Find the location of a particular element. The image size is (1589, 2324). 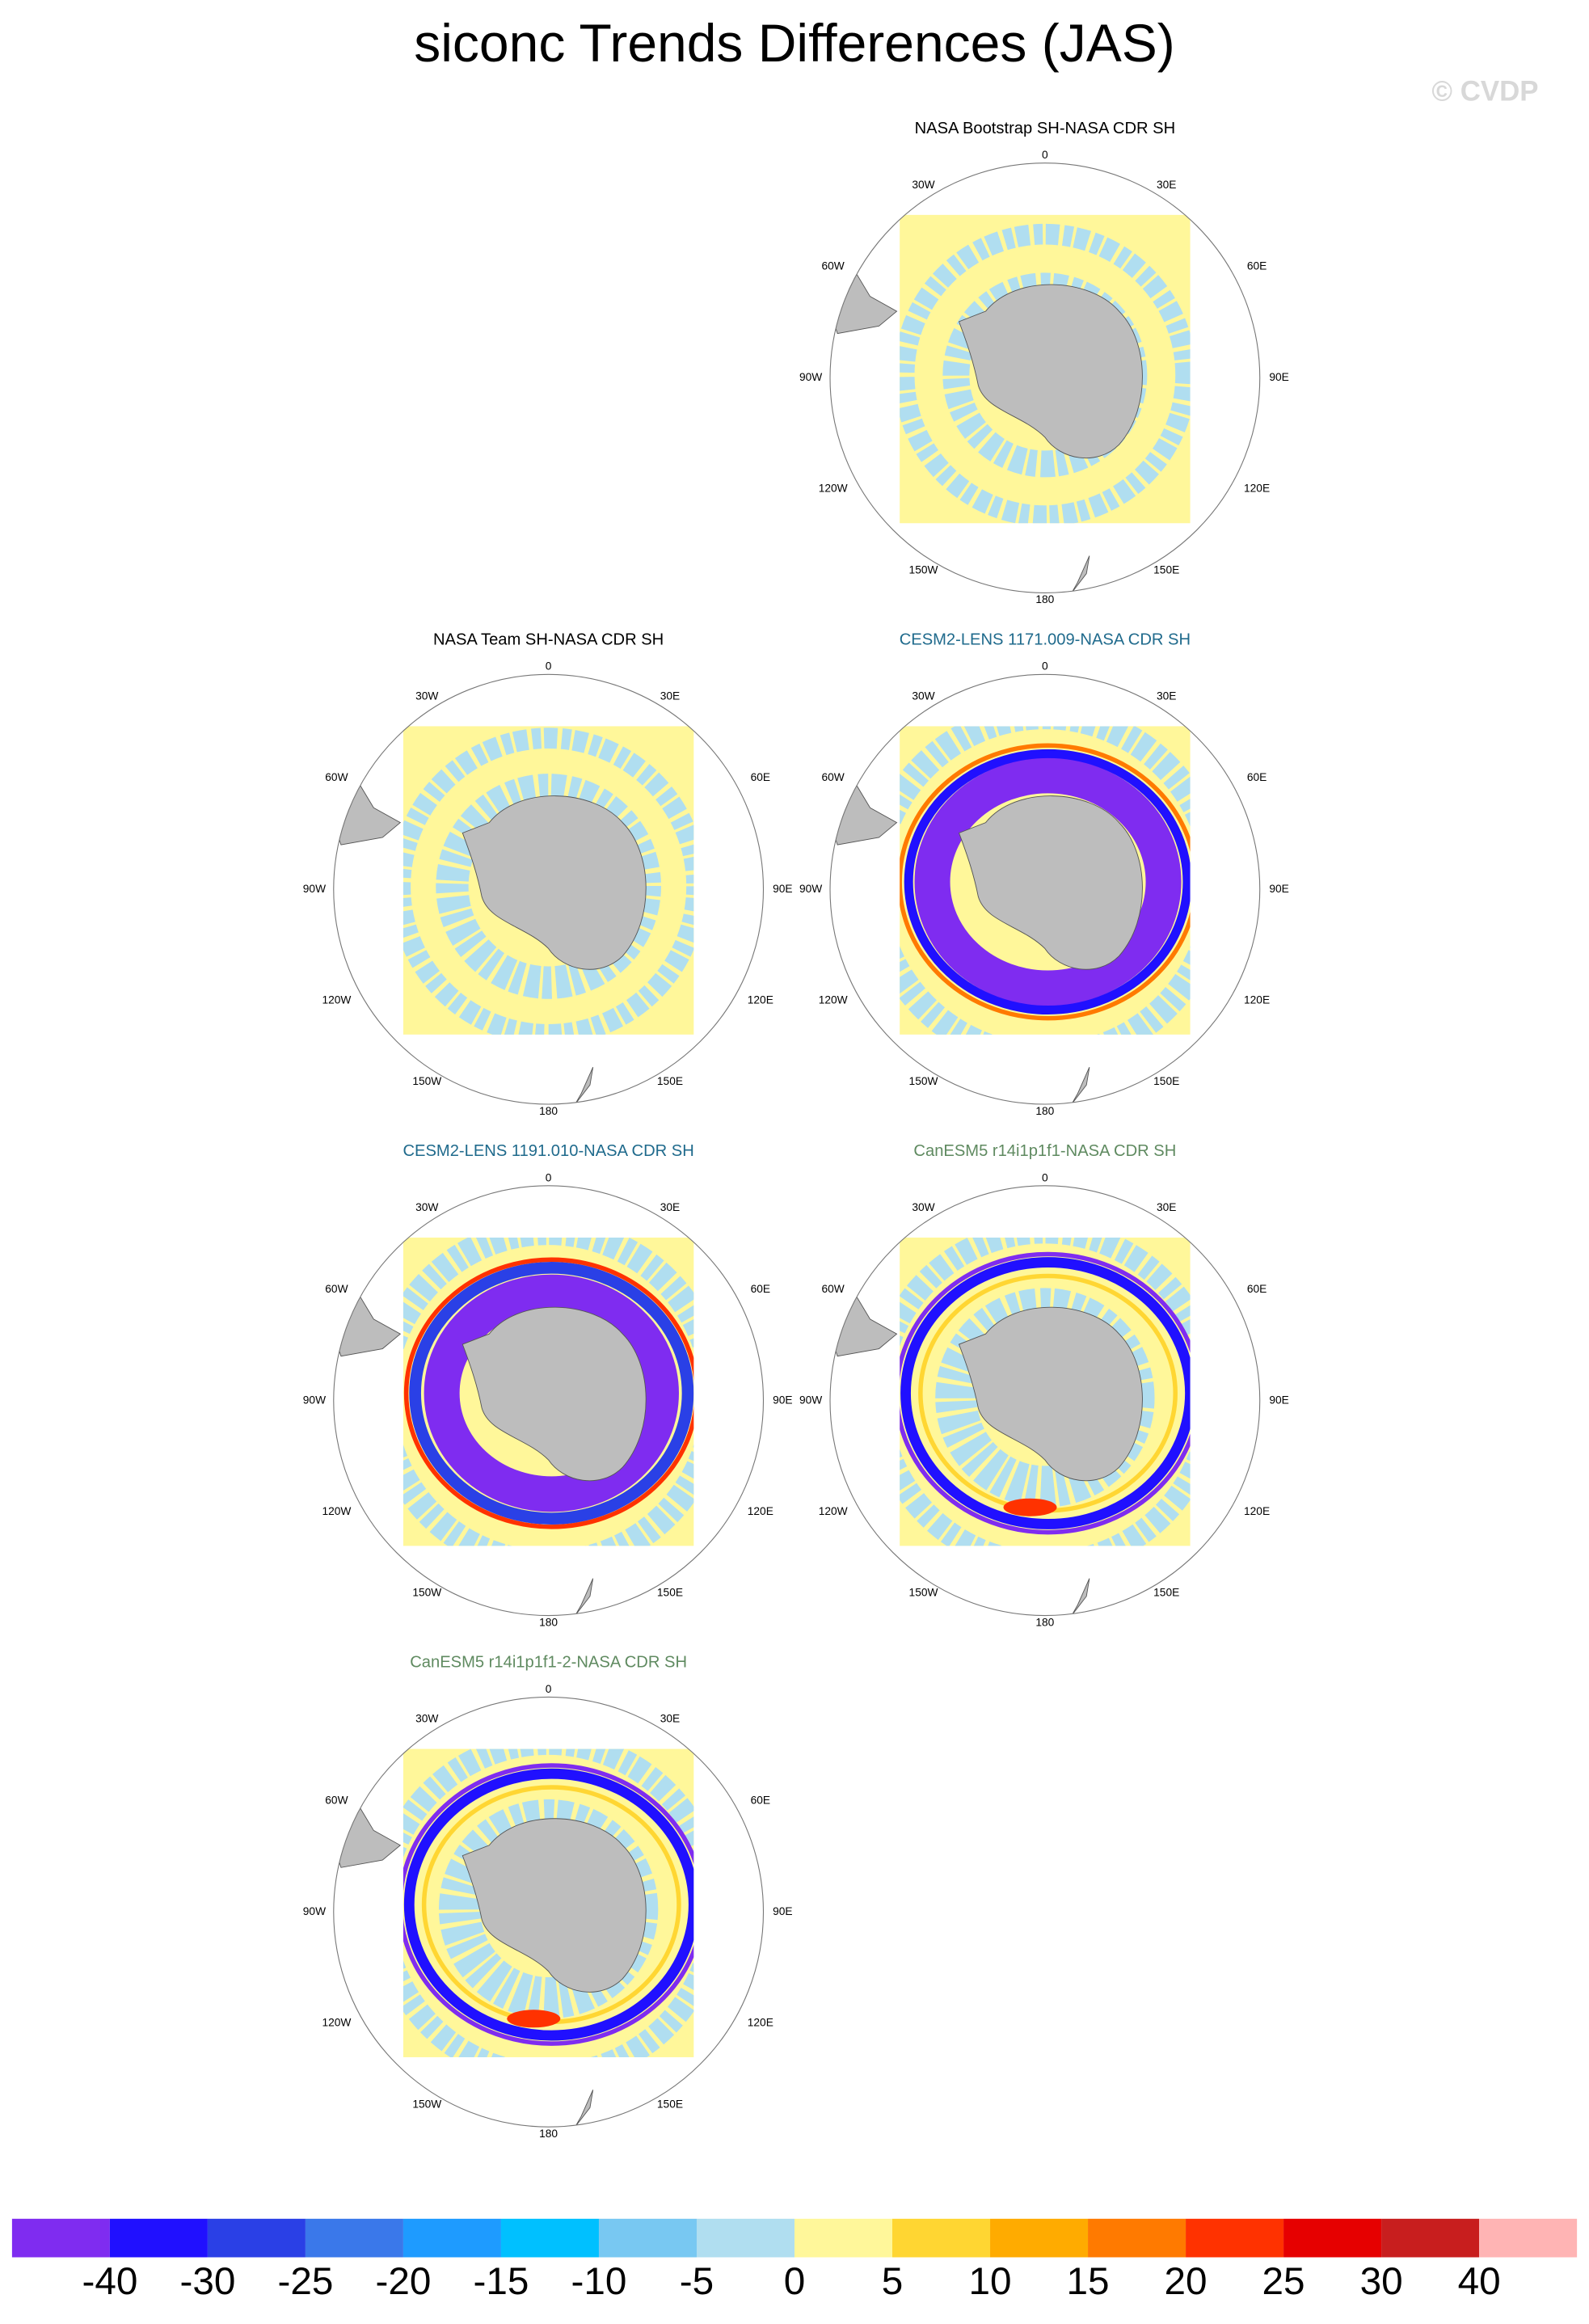

panel-title: CESM2-LENS 1191.010-NASA CDR SH is located at coordinates (548, 1151).